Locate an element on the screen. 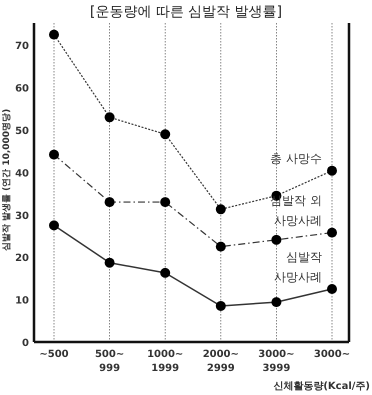 Image resolution: width=372 pixels, height=395 pixels. x-tick-label: 500~ 999 is located at coordinates (109, 361).